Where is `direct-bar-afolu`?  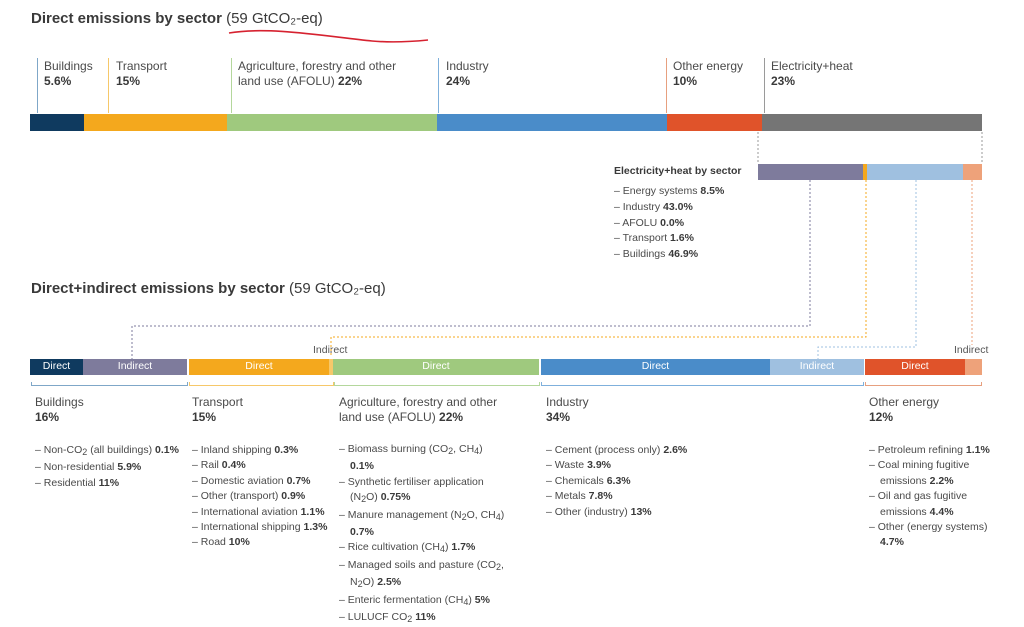 direct-bar-afolu is located at coordinates (332, 122).